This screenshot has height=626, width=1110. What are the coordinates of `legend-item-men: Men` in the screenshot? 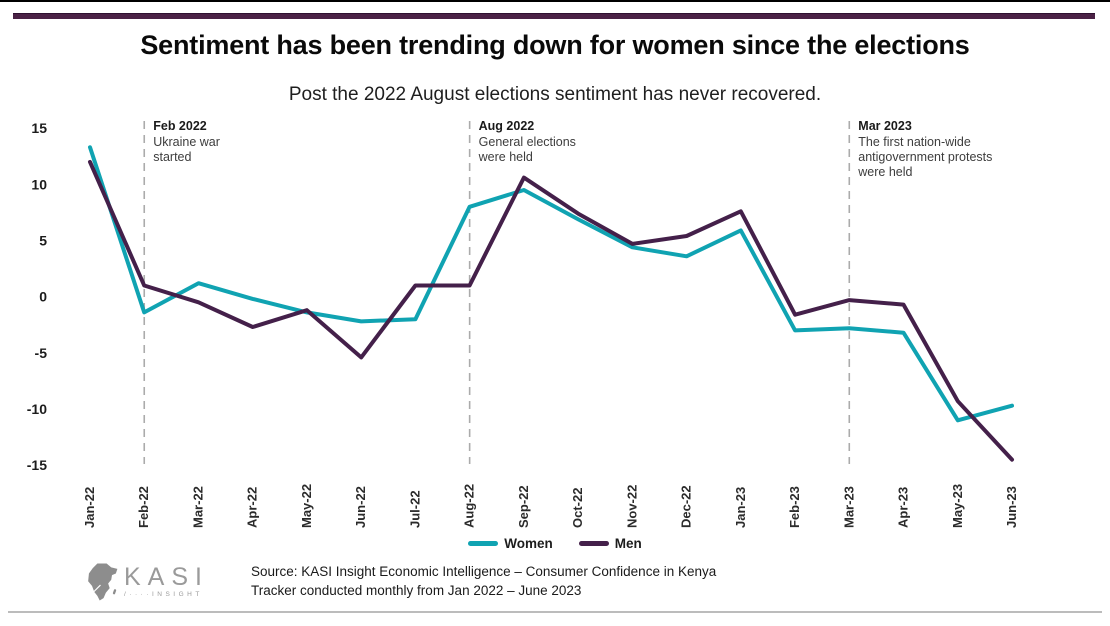 It's located at (610, 543).